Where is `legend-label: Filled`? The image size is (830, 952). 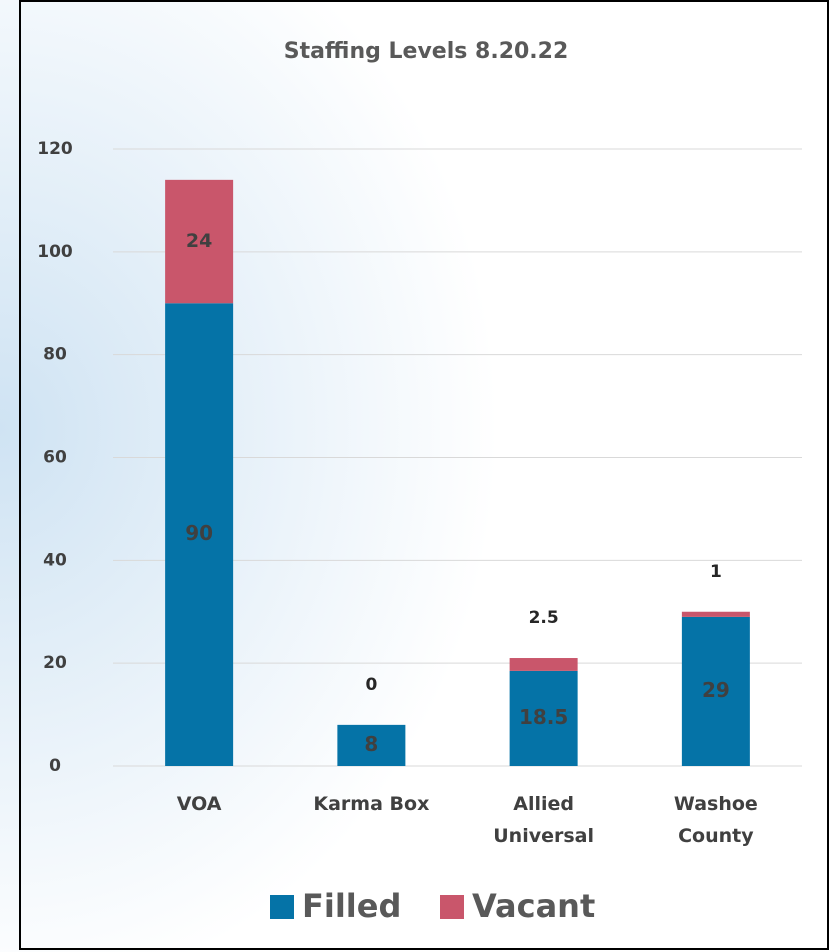
legend-label: Filled is located at coordinates (351, 906).